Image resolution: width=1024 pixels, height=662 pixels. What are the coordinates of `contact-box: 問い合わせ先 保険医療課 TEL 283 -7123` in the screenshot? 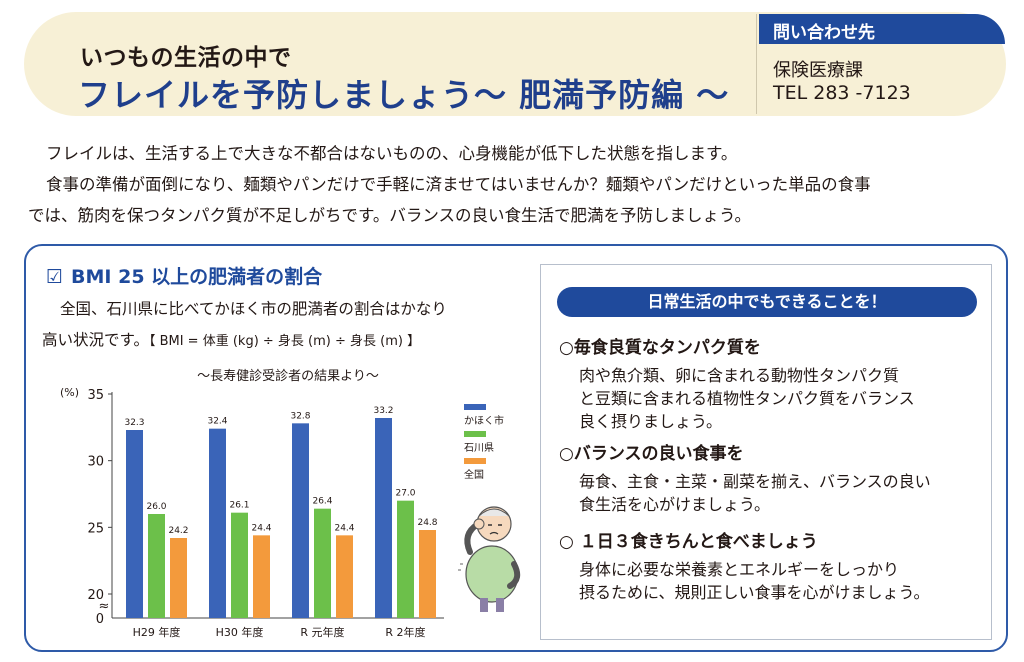 It's located at (881, 64).